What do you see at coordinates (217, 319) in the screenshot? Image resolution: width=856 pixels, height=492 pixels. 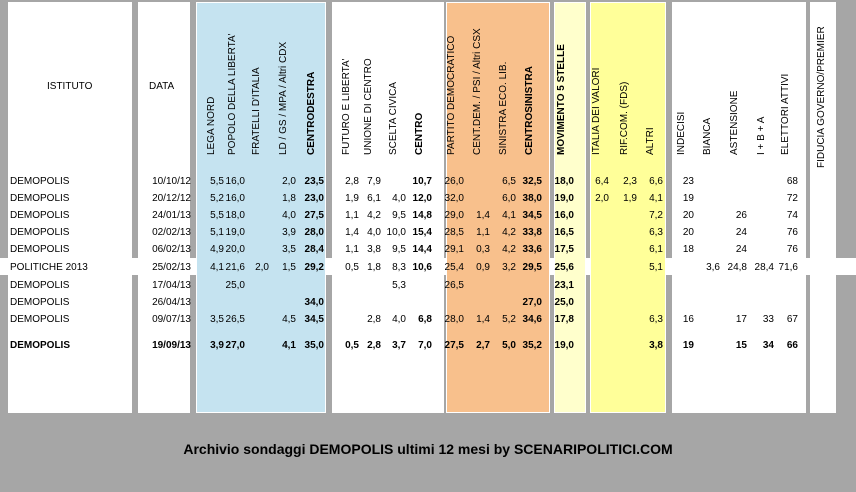 I see `table-cell: 3,5` at bounding box center [217, 319].